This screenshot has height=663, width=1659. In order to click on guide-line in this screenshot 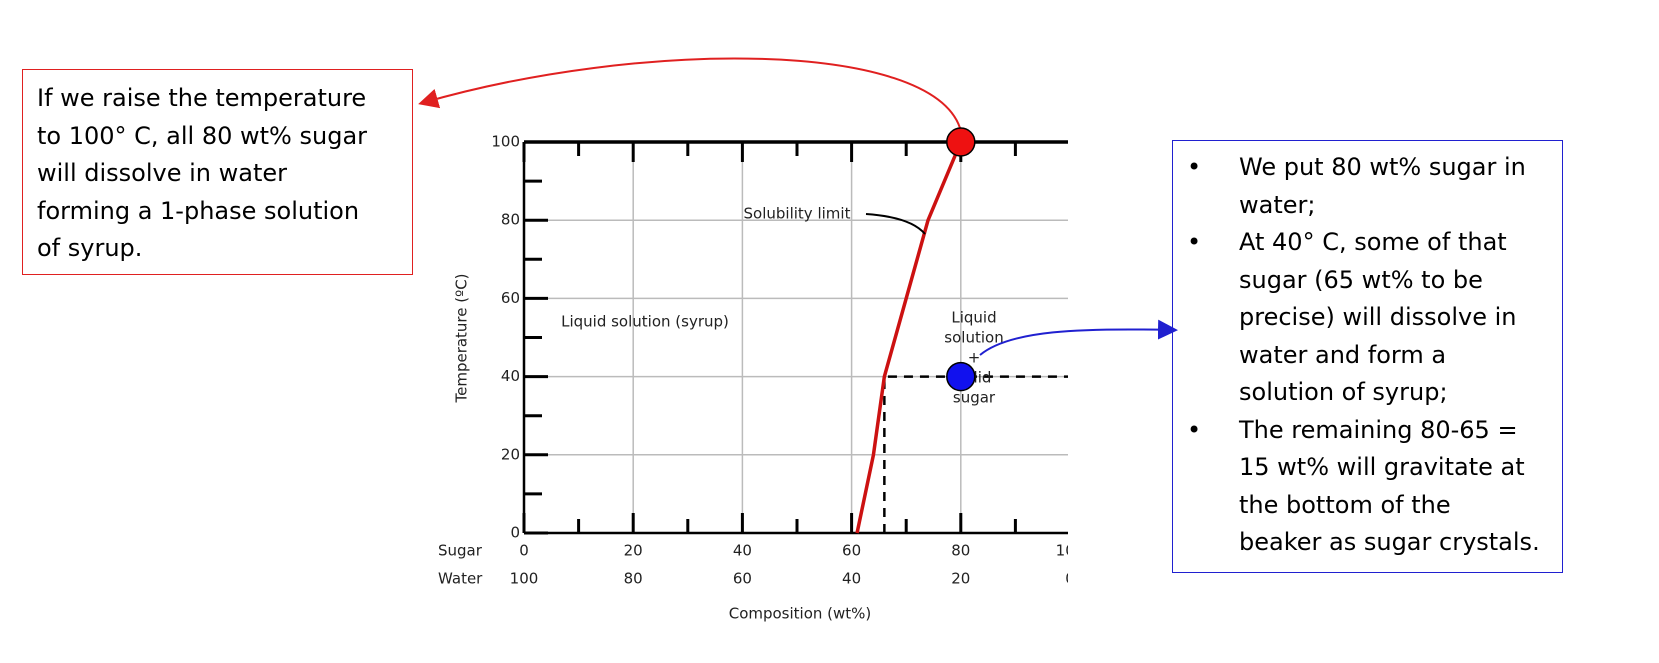, I will do `click(975, 454)`.